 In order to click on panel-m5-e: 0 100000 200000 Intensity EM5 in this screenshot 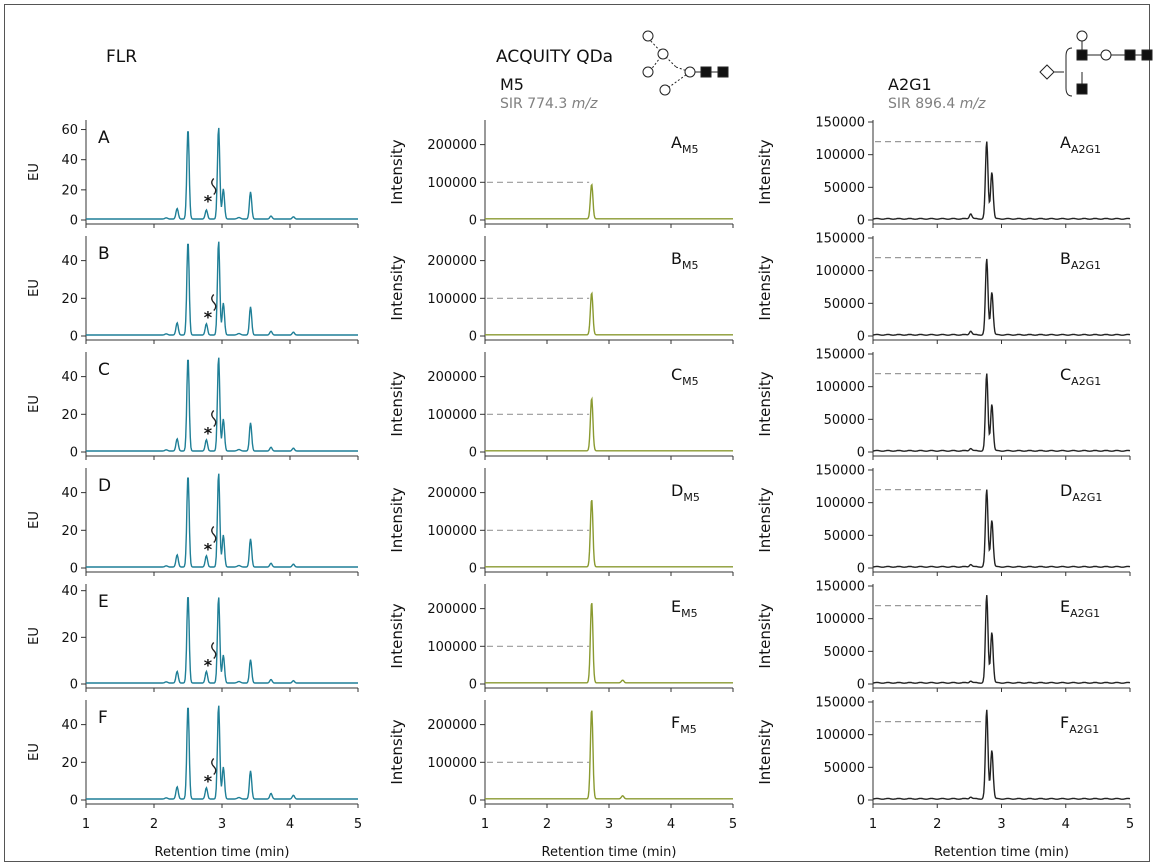, I will do `click(561, 638)`.